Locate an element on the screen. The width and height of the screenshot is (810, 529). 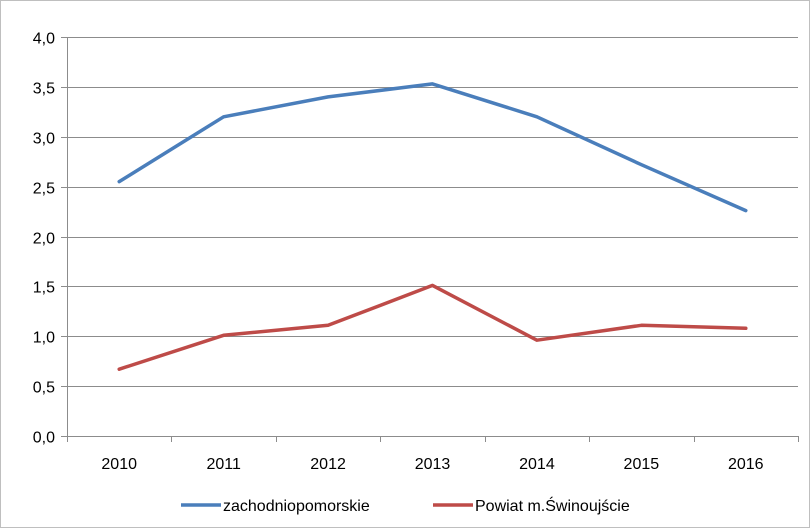
y-tick-label: 2,5 is located at coordinates (44, 189).